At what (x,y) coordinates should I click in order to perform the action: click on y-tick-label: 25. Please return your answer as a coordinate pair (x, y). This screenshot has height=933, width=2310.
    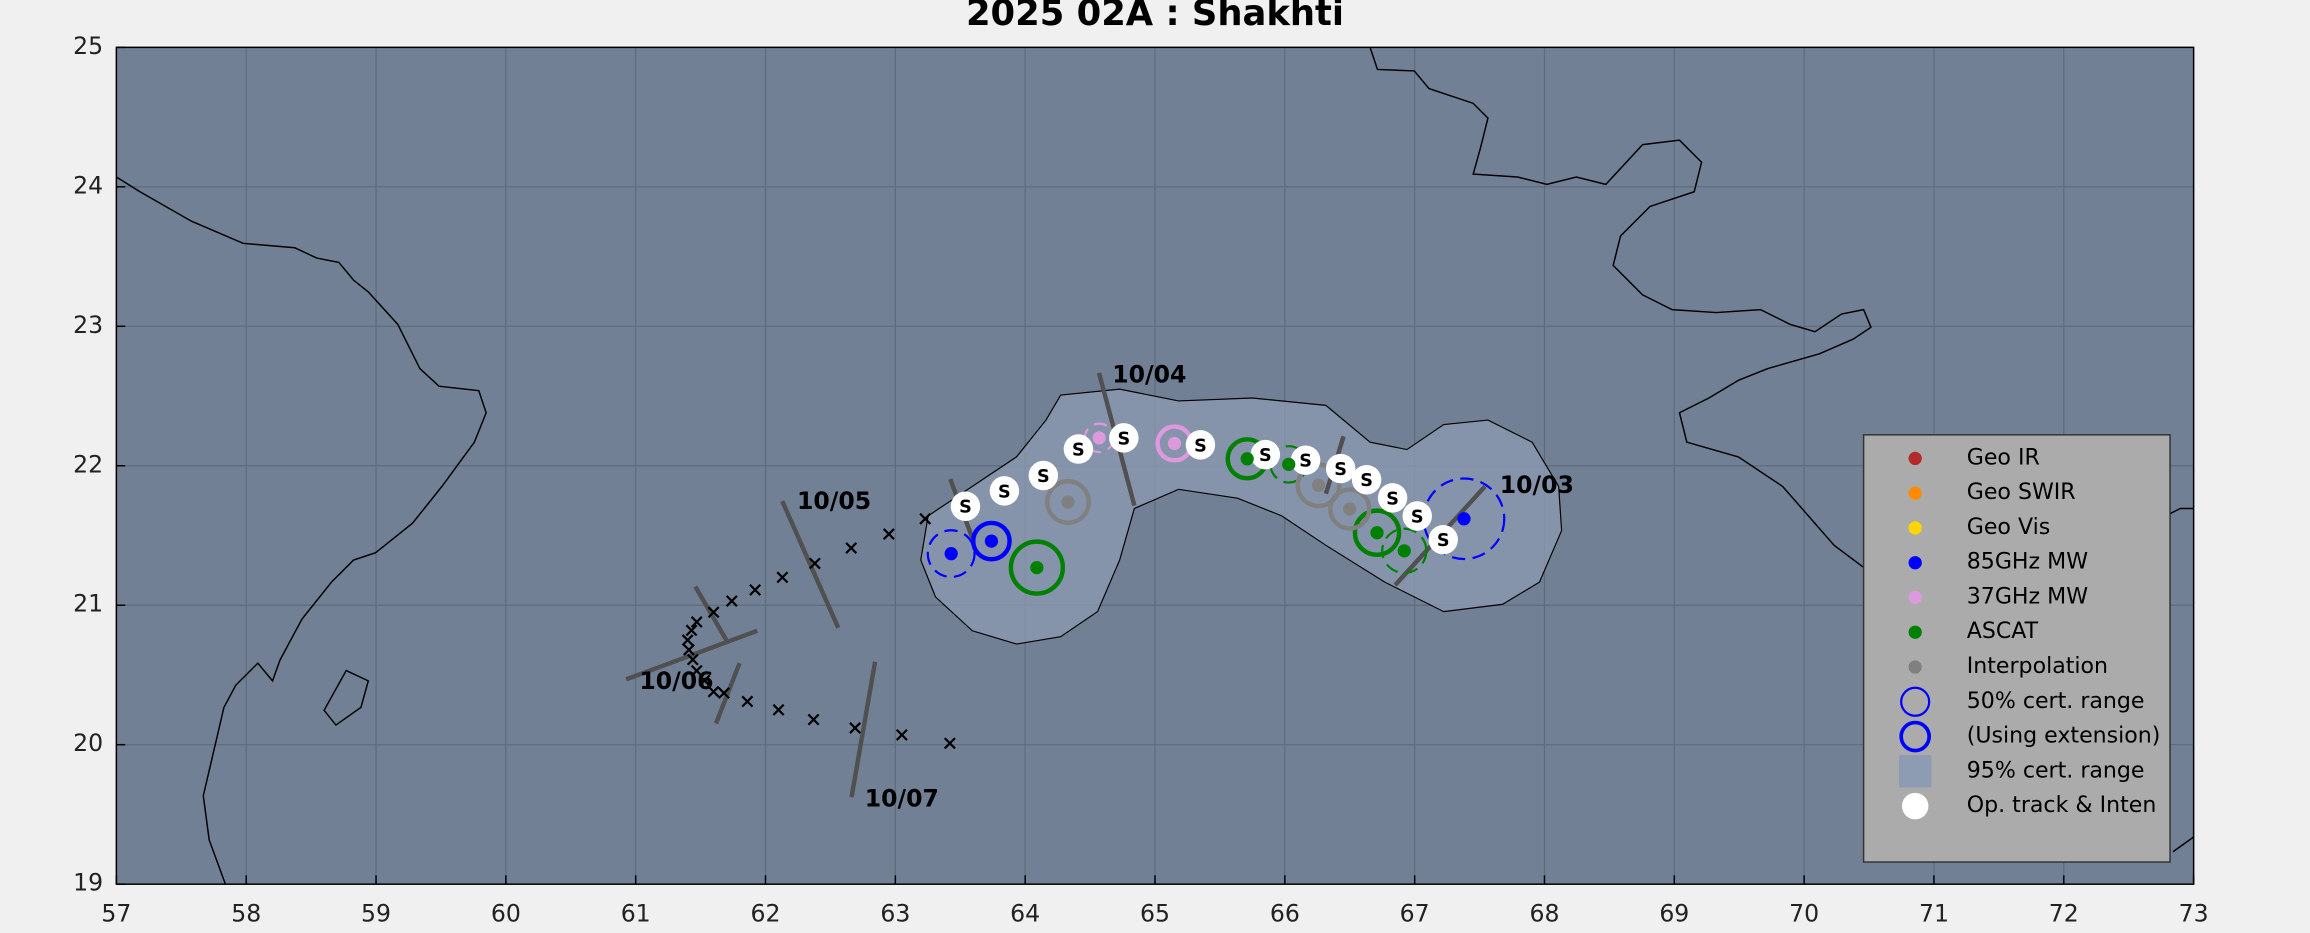
    Looking at the image, I should click on (88, 46).